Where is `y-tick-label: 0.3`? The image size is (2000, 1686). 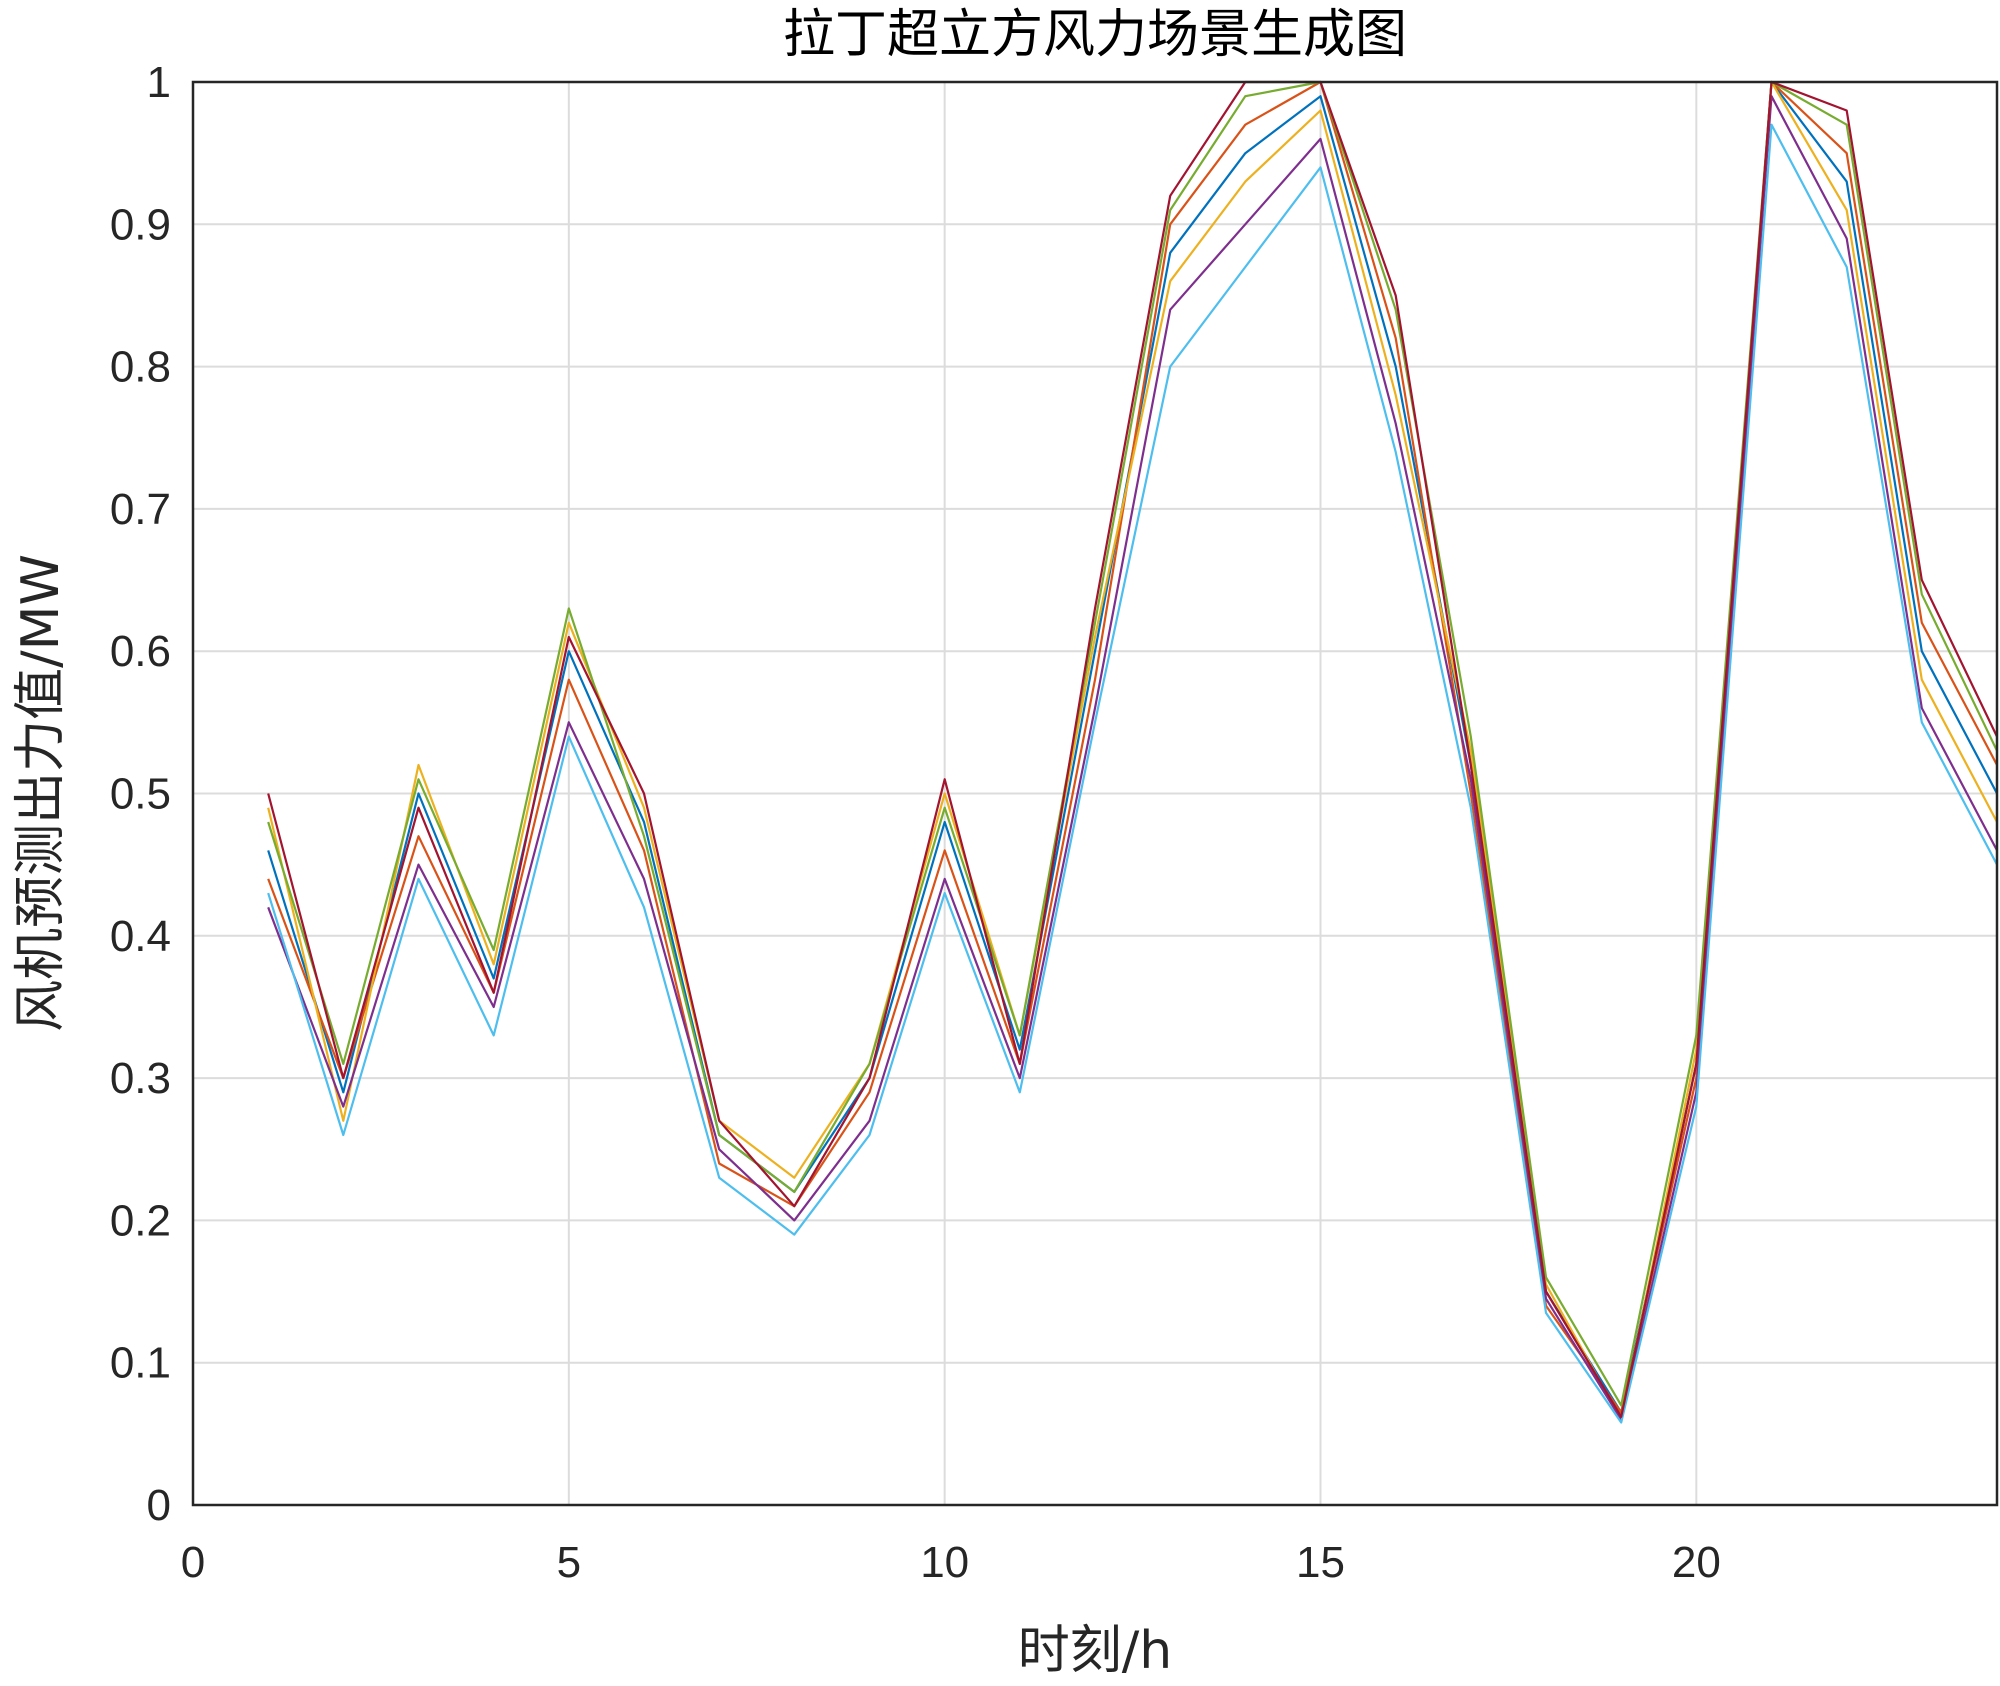 y-tick-label: 0.3 is located at coordinates (140, 1078).